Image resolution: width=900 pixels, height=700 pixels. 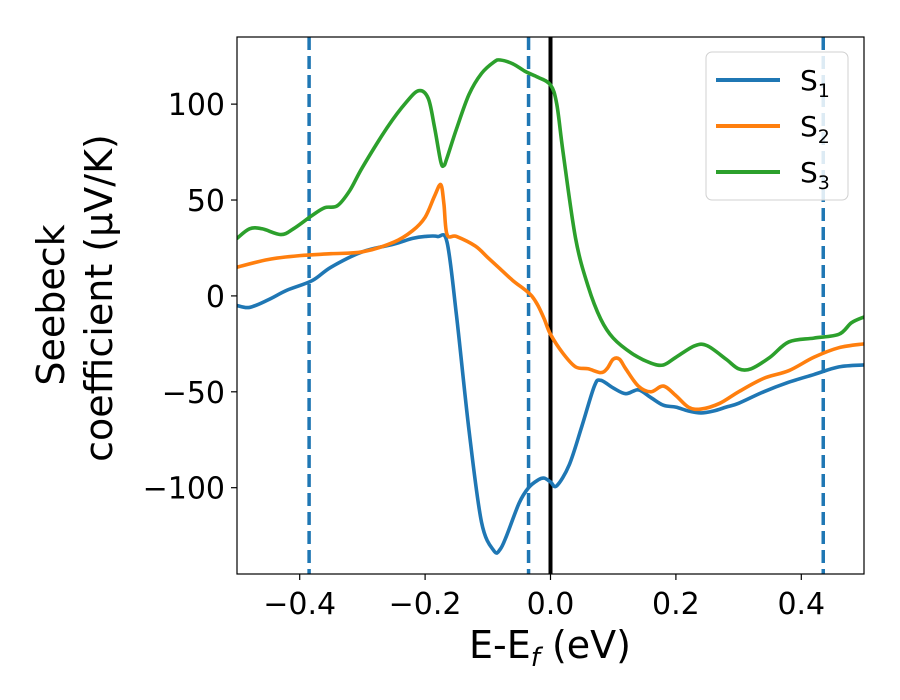 I want to click on x-axis-ticks: −0.4 −0.2 0.0 0.2 0.4, so click(x=544, y=598).